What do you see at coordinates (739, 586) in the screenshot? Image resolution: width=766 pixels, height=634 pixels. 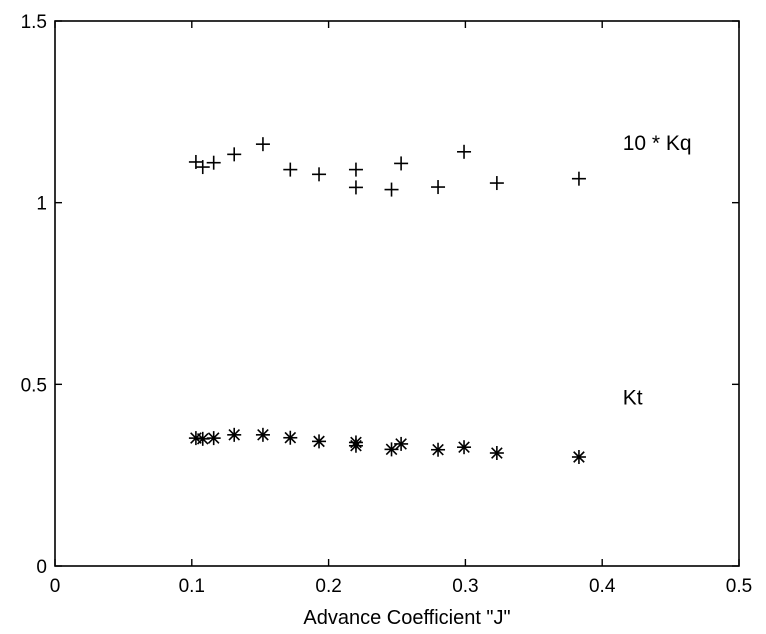 I see `x-tick-label: 0.5` at bounding box center [739, 586].